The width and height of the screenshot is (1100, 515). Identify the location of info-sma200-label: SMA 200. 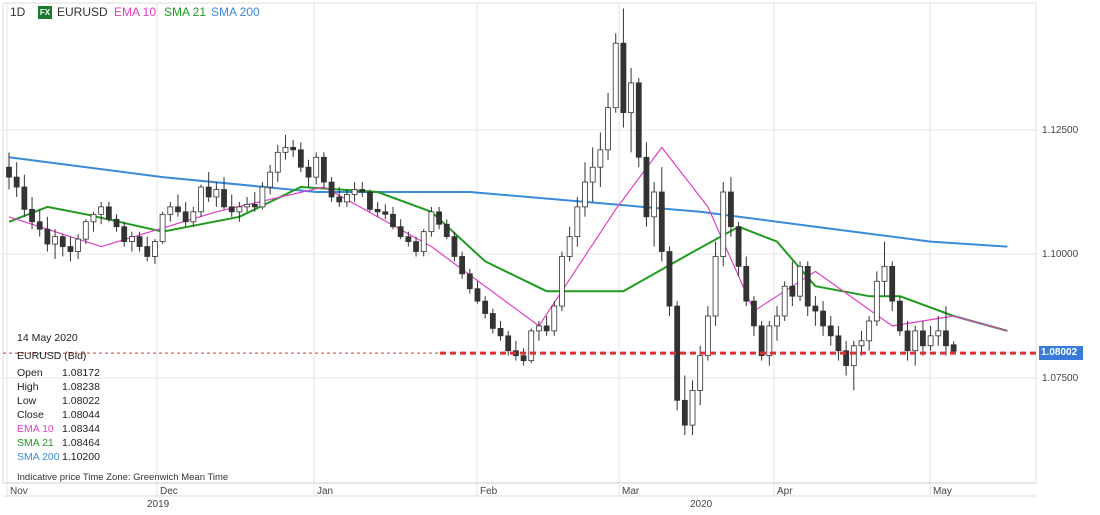
(38, 457).